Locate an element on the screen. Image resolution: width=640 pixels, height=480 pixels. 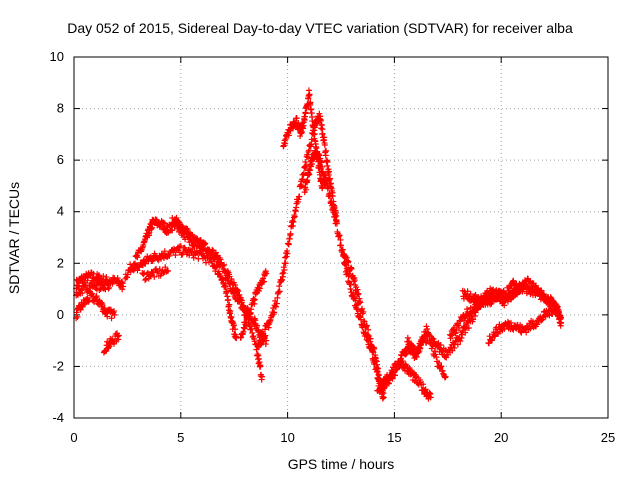
x-tick-label: 25 is located at coordinates (608, 437).